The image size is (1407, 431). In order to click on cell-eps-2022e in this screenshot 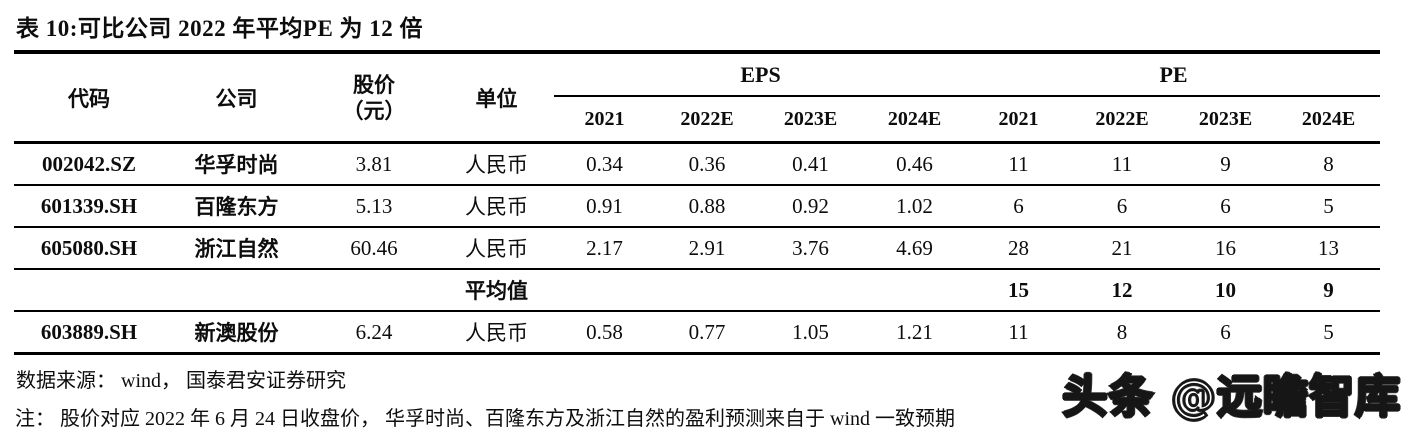, I will do `click(707, 290)`.